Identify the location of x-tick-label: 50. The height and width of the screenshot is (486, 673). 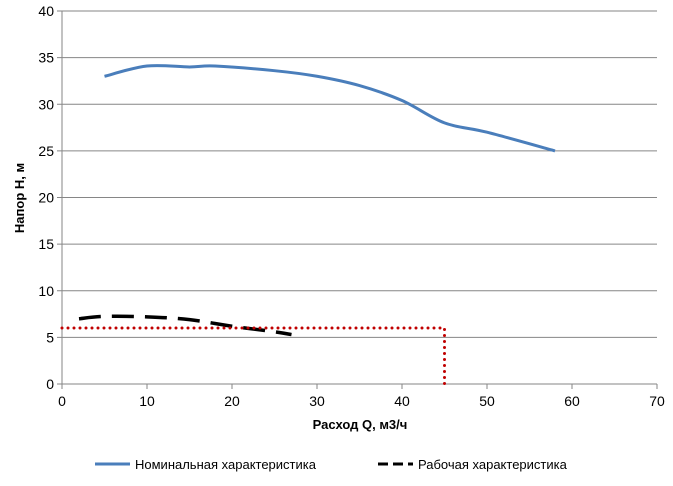
(487, 401).